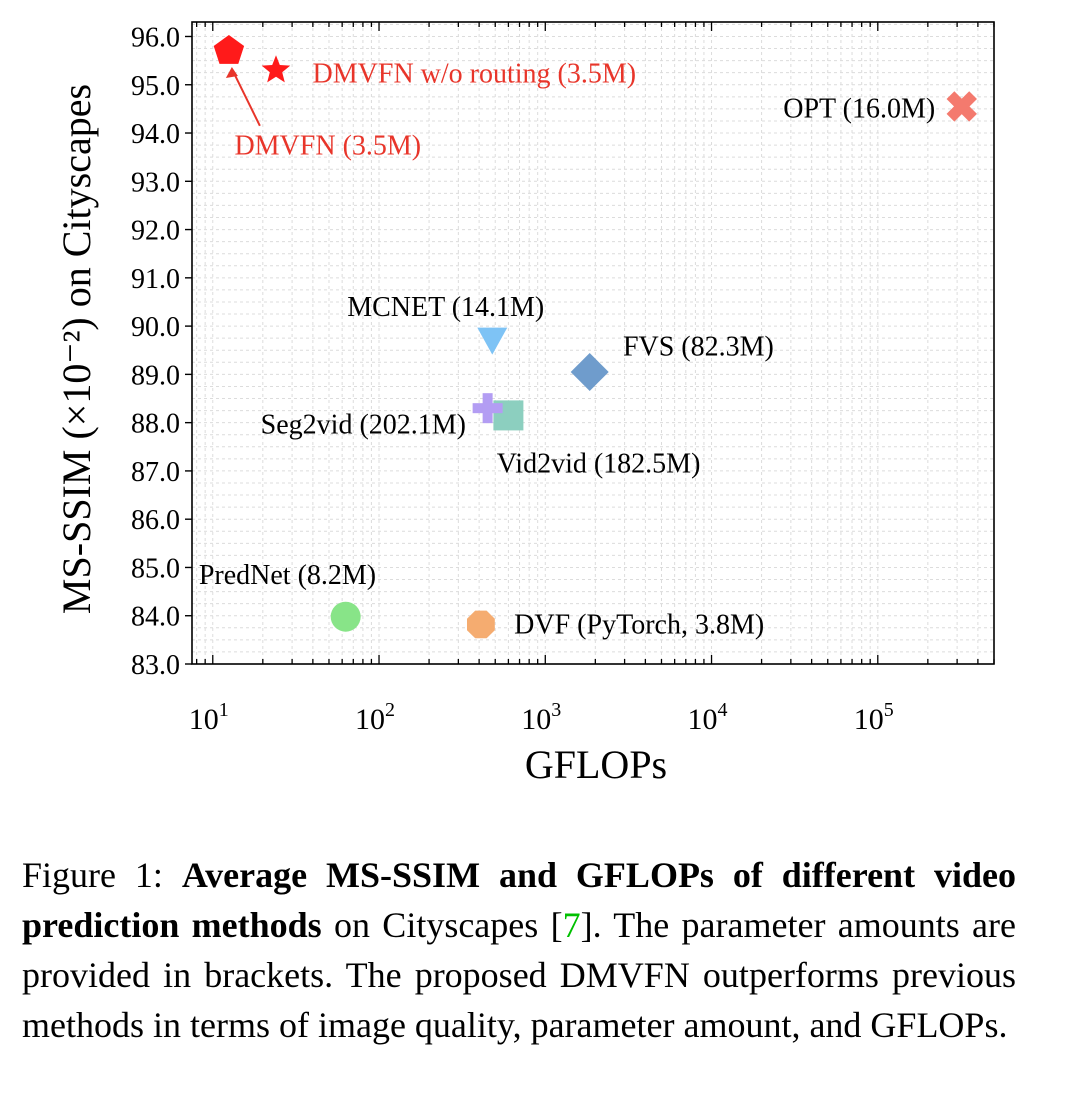 This screenshot has height=1112, width=1072. I want to click on y-tick-label: 84.0, so click(155, 617).